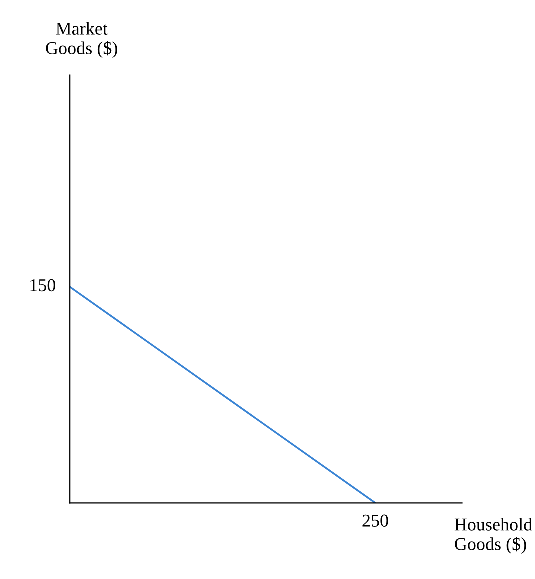 This screenshot has height=579, width=535. What do you see at coordinates (43, 285) in the screenshot?
I see `text: 150` at bounding box center [43, 285].